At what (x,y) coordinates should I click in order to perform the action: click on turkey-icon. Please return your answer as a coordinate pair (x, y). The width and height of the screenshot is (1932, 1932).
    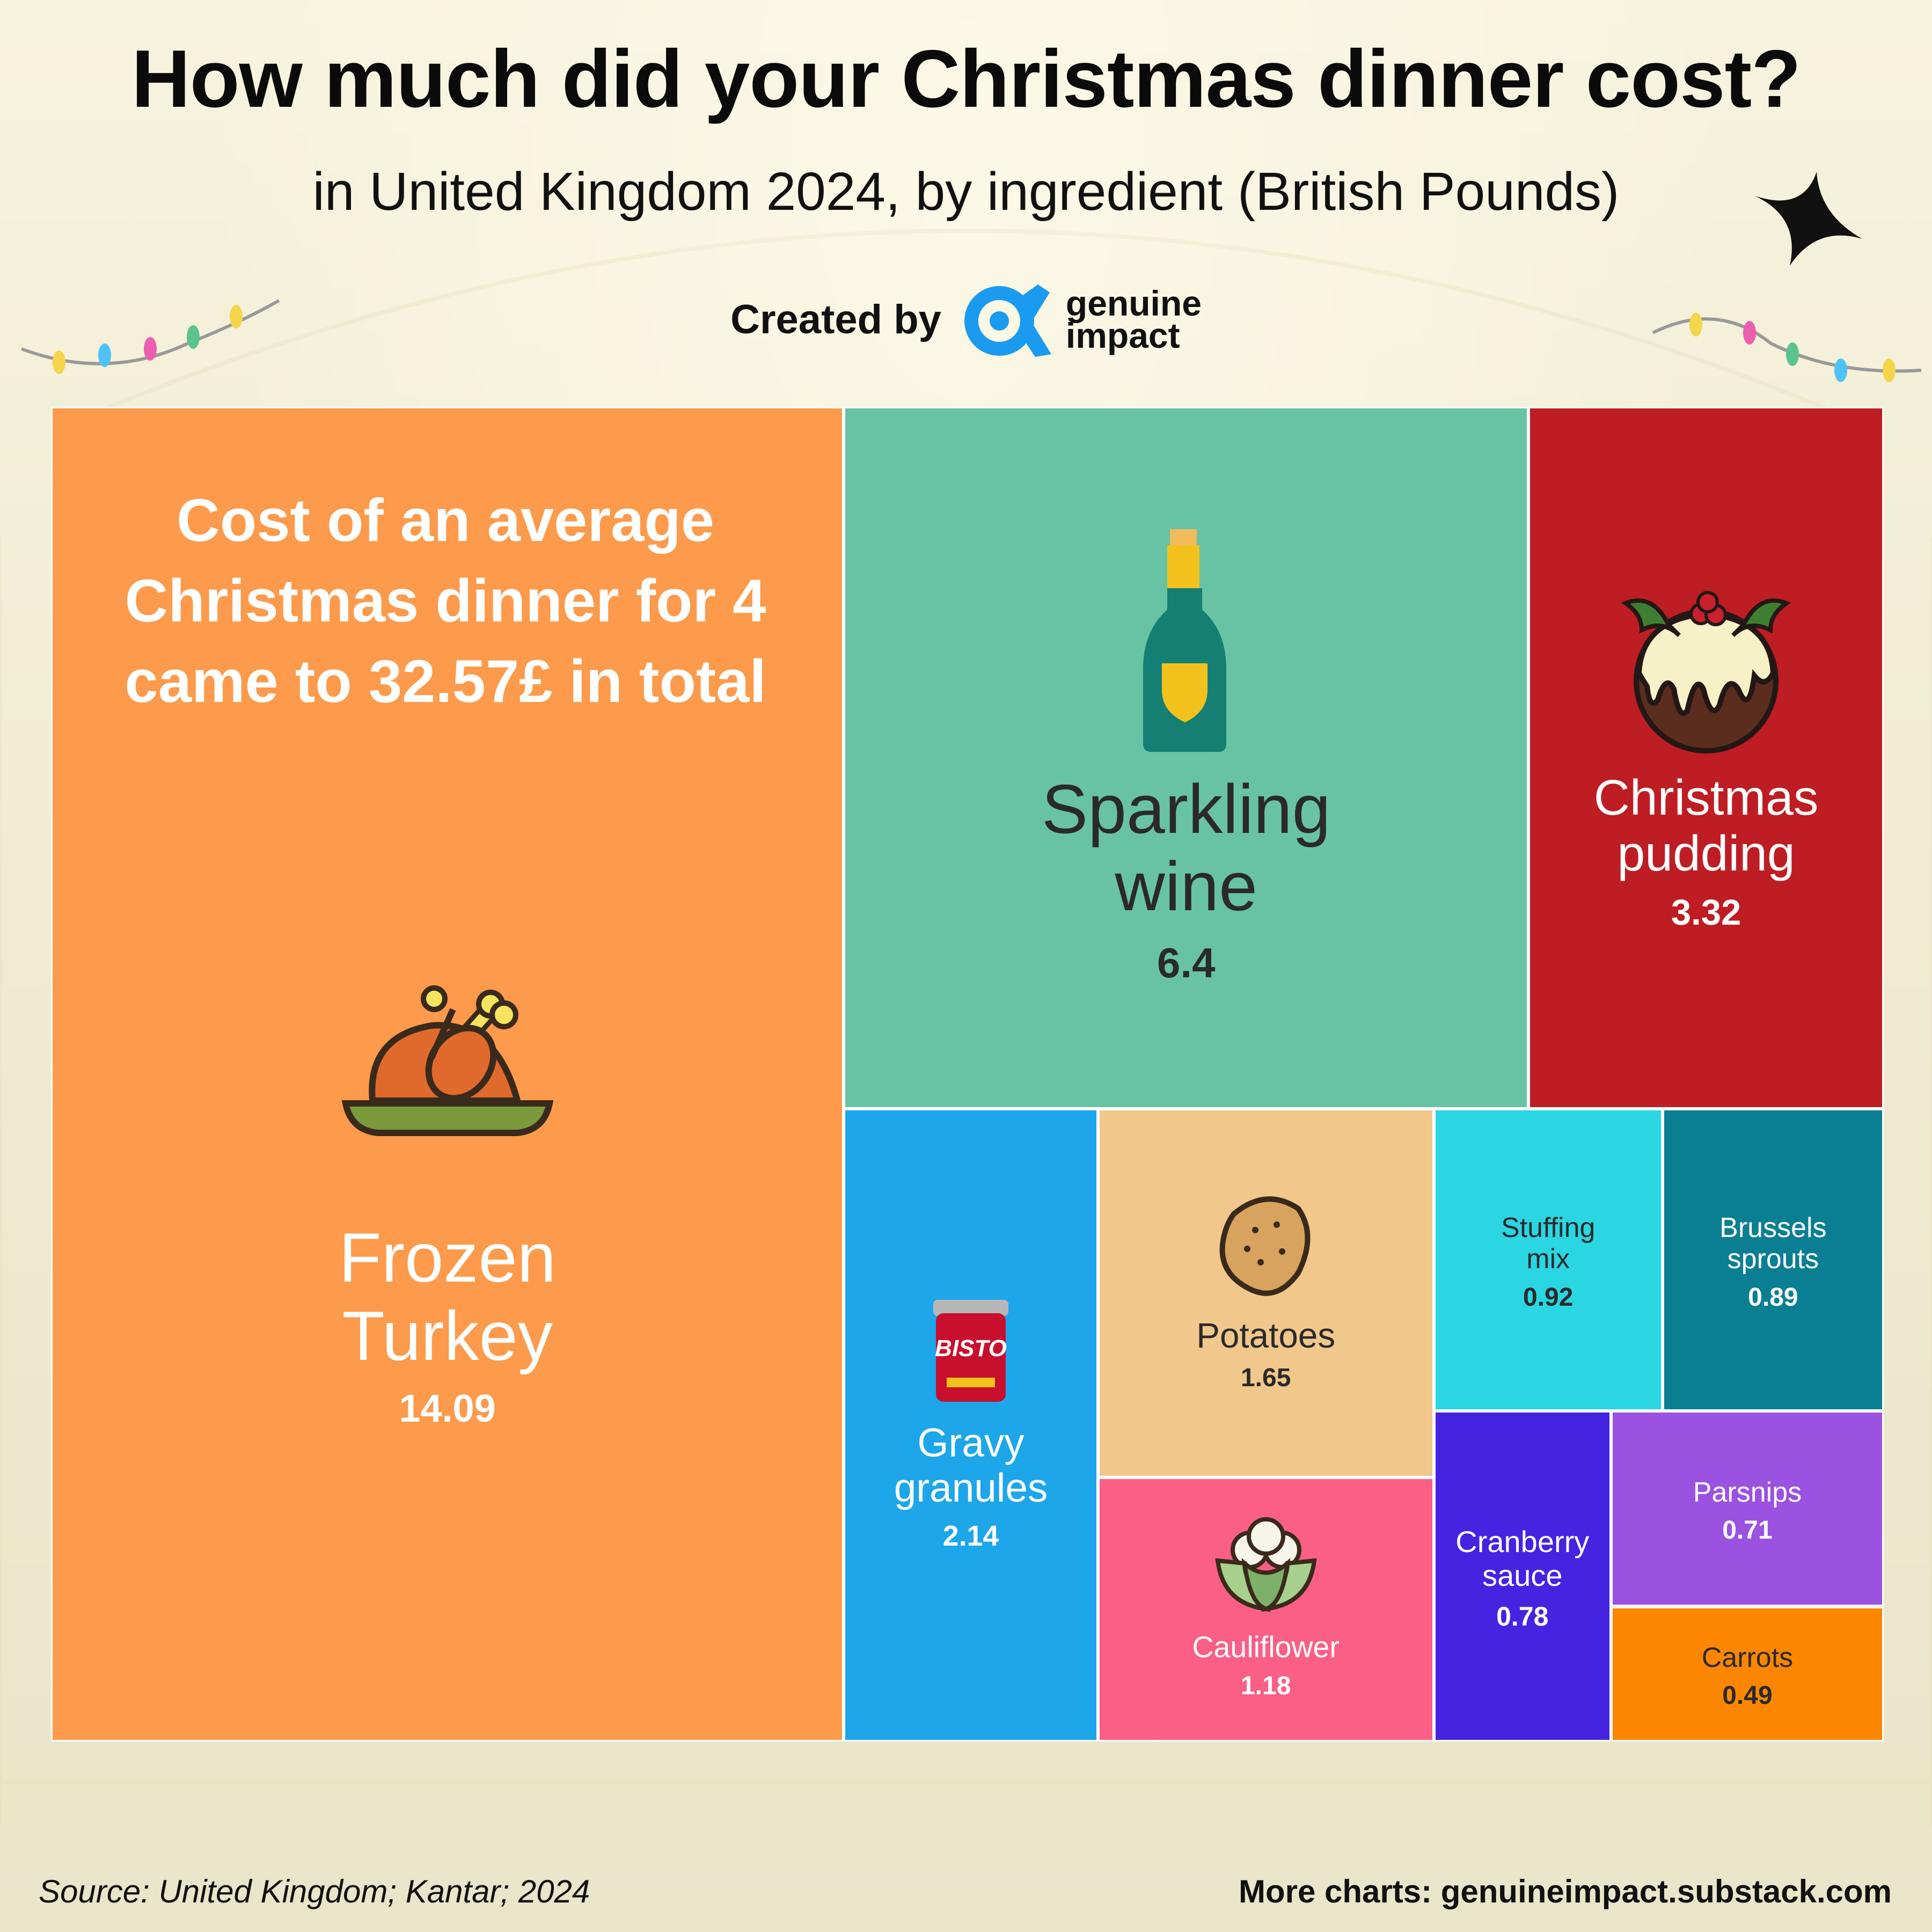
    Looking at the image, I should click on (447, 1065).